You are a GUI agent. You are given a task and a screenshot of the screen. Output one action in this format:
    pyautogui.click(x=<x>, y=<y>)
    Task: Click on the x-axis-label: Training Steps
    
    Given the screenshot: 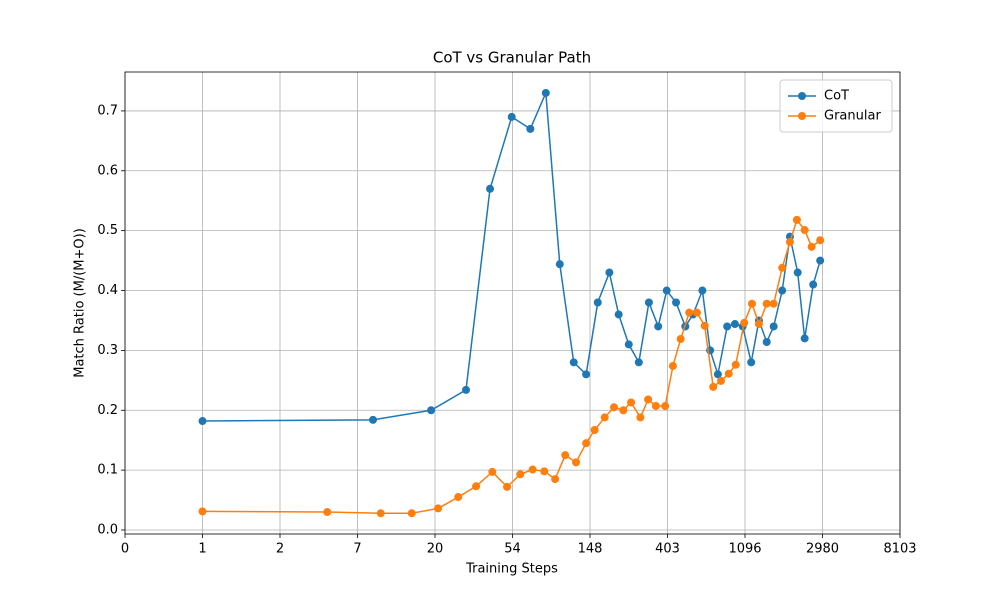 What is the action you would take?
    pyautogui.click(x=511, y=569)
    